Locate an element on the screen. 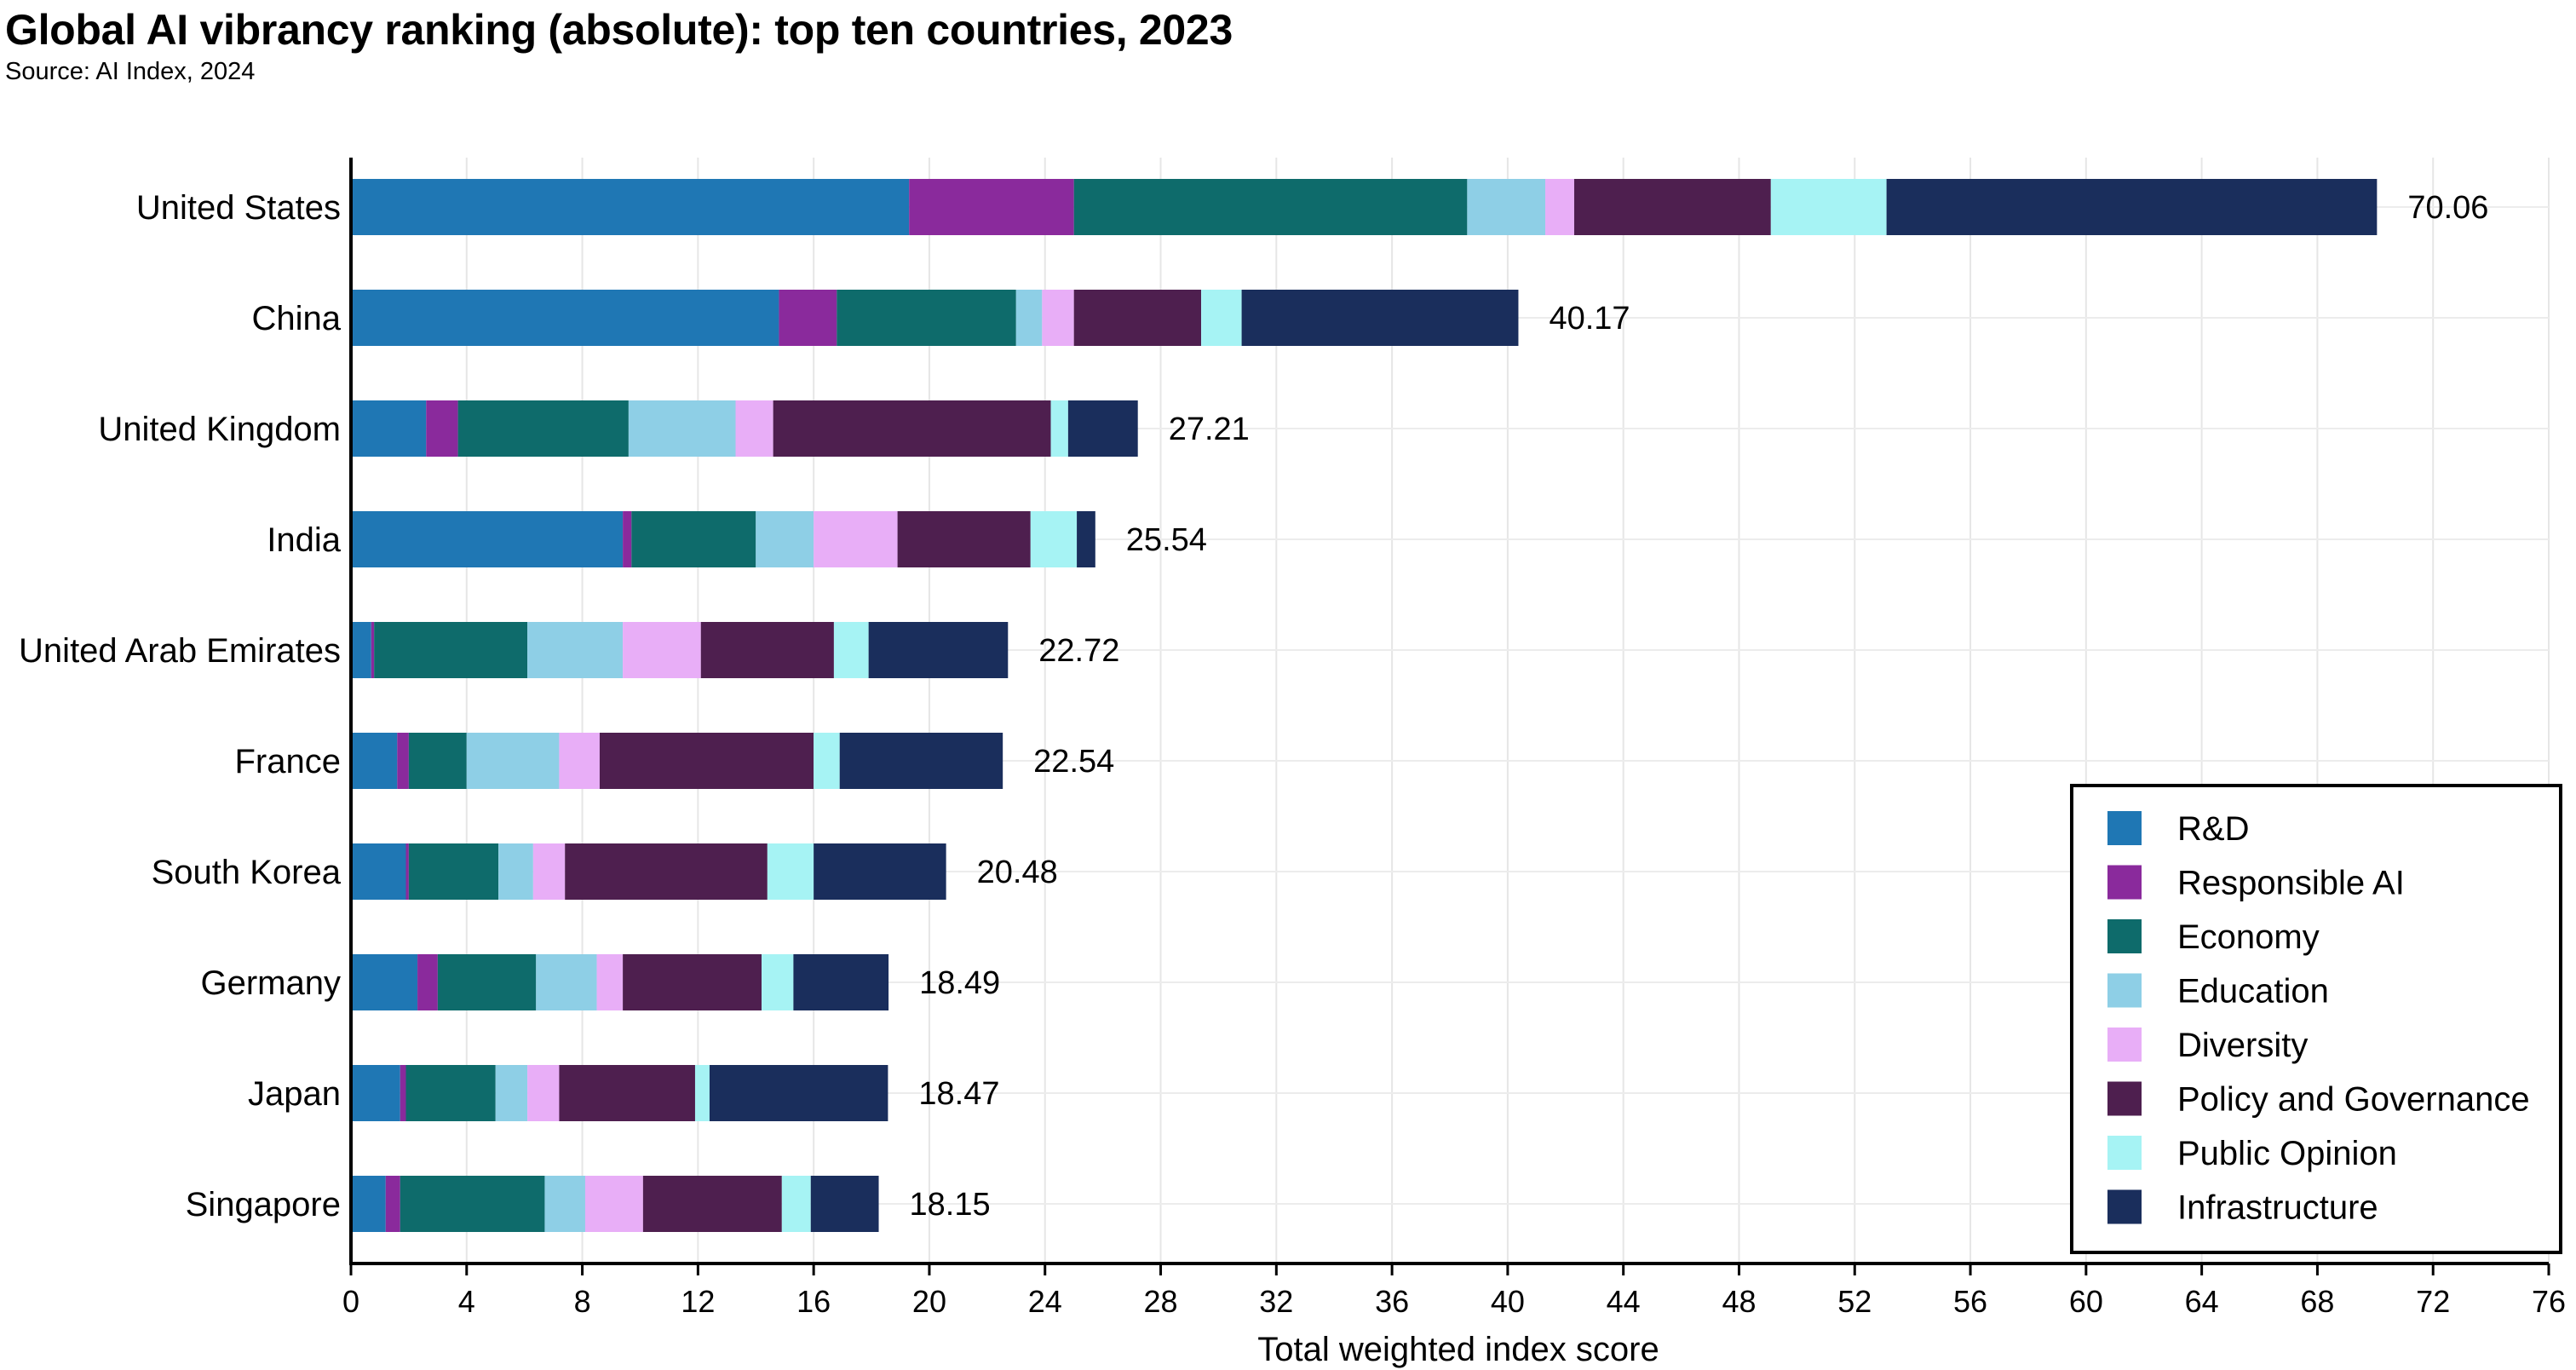  x-tick-label: 24 is located at coordinates (1045, 1302).